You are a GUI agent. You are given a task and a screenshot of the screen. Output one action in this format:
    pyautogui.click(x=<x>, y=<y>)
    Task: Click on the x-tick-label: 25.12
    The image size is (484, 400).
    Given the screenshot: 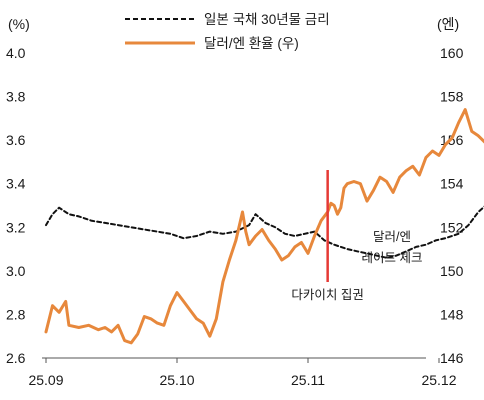 What is the action you would take?
    pyautogui.click(x=438, y=380)
    